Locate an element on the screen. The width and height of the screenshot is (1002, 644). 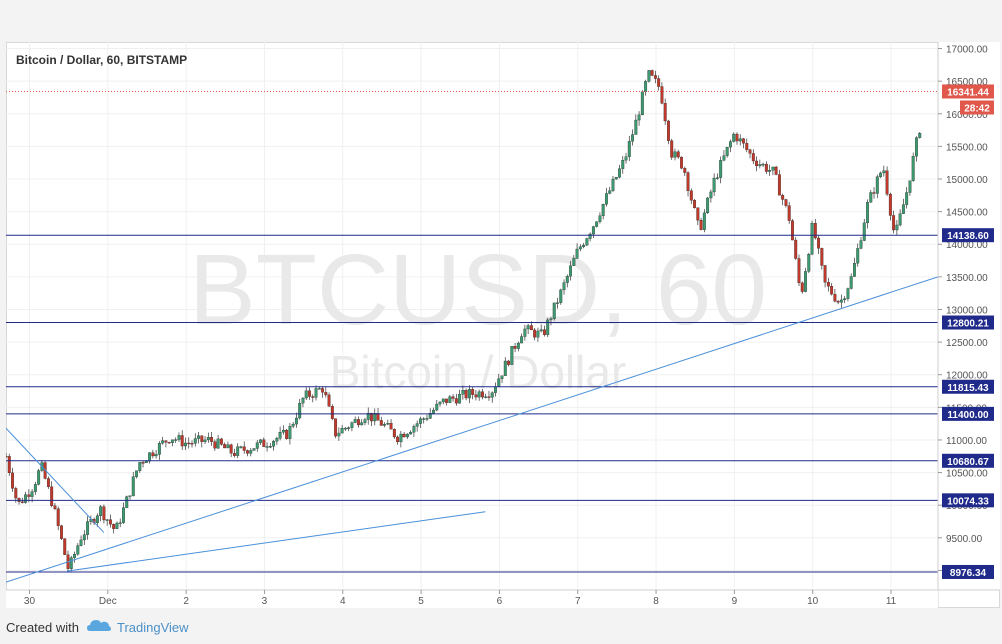
level-label: 11815.43 is located at coordinates (968, 388).